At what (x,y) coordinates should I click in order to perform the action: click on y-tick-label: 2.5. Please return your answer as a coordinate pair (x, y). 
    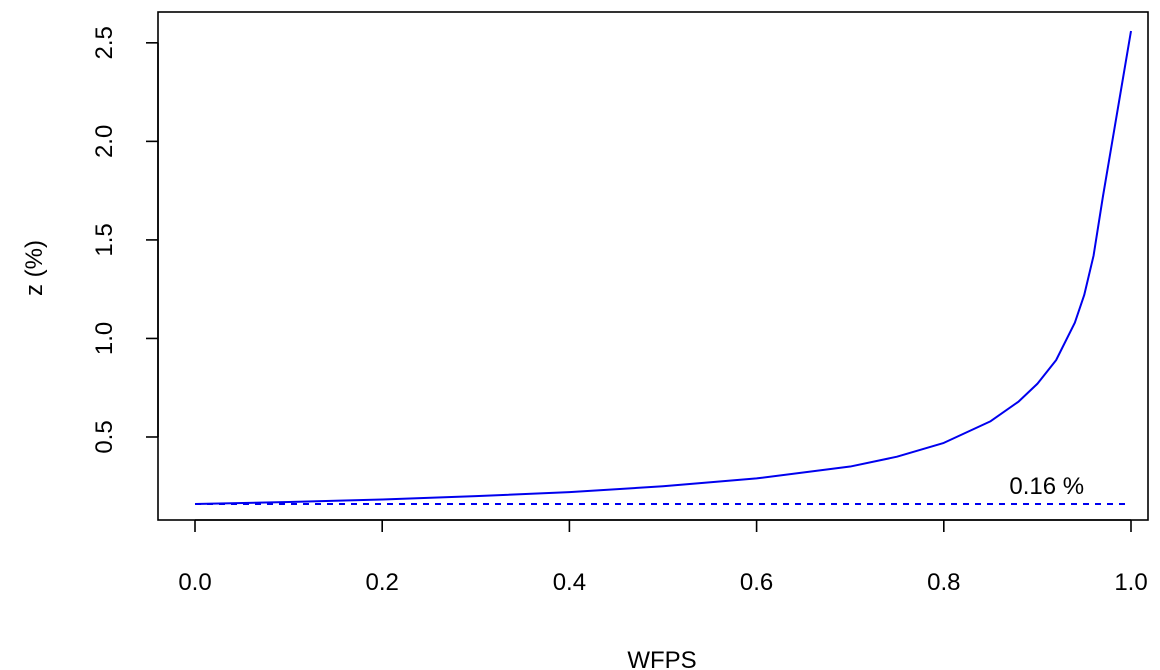
    Looking at the image, I should click on (104, 42).